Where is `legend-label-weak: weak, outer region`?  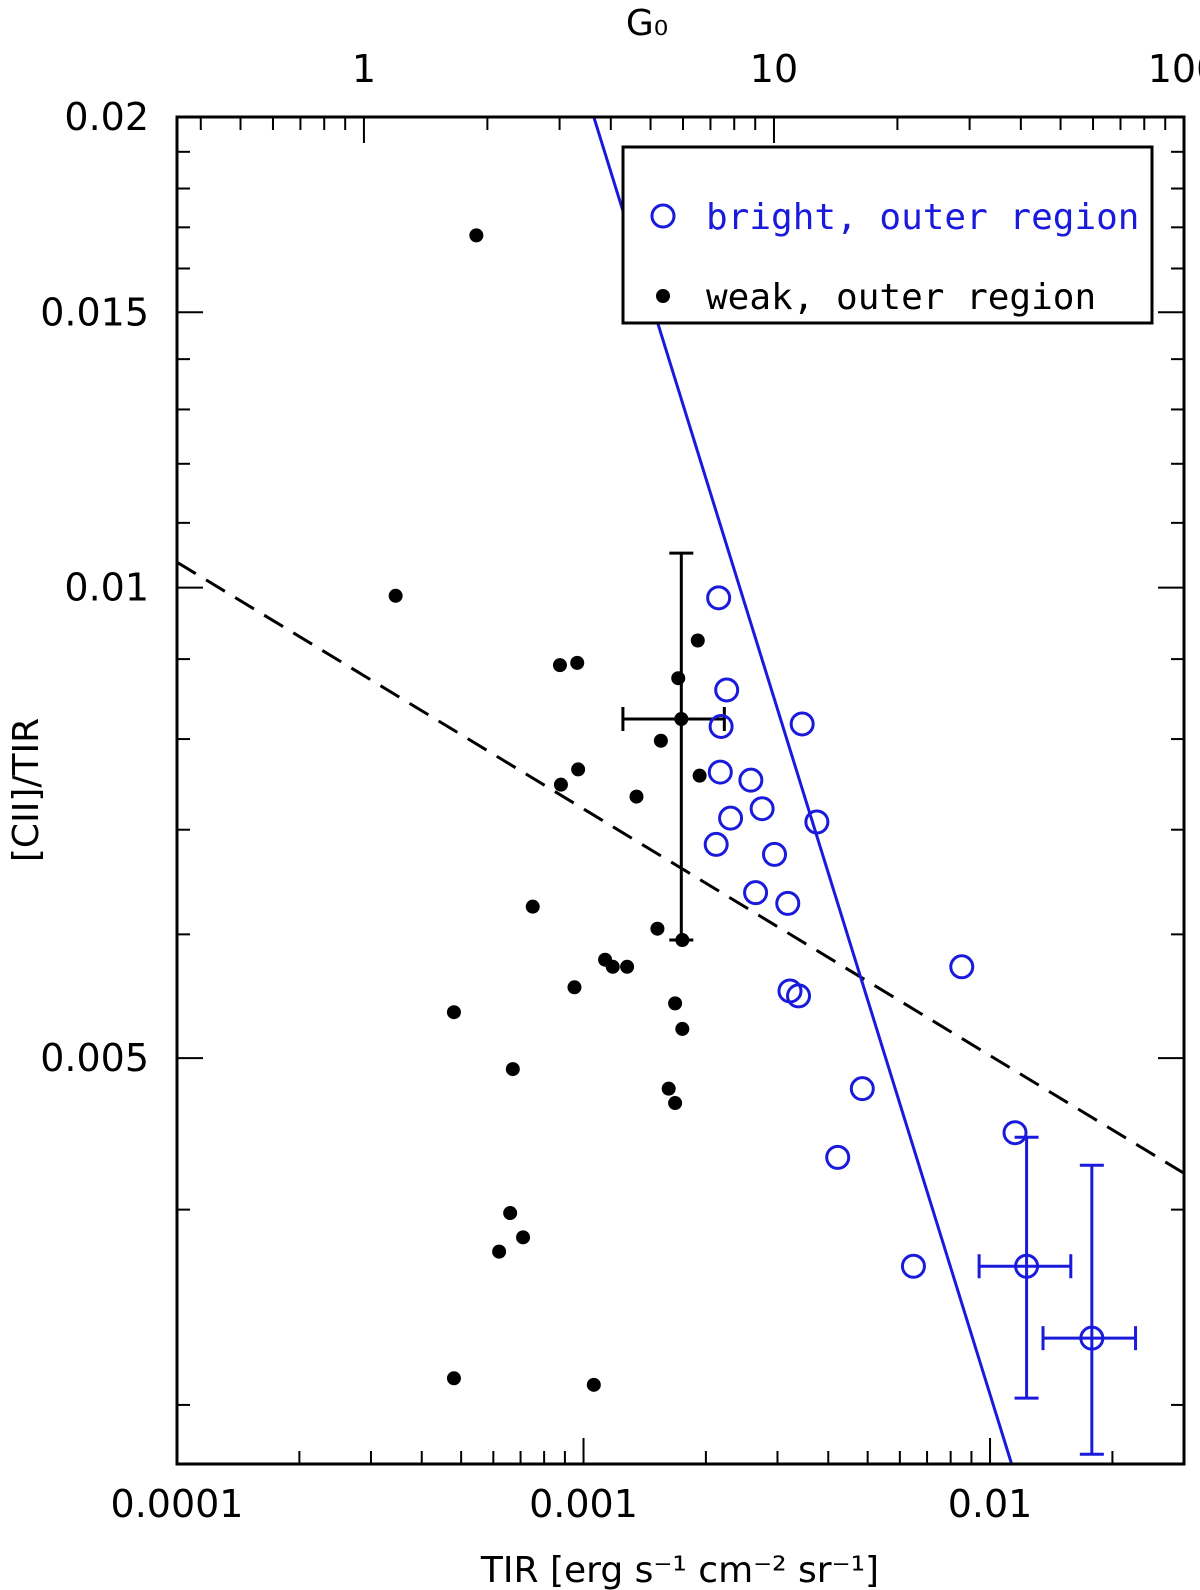
legend-label-weak: weak, outer region is located at coordinates (901, 297).